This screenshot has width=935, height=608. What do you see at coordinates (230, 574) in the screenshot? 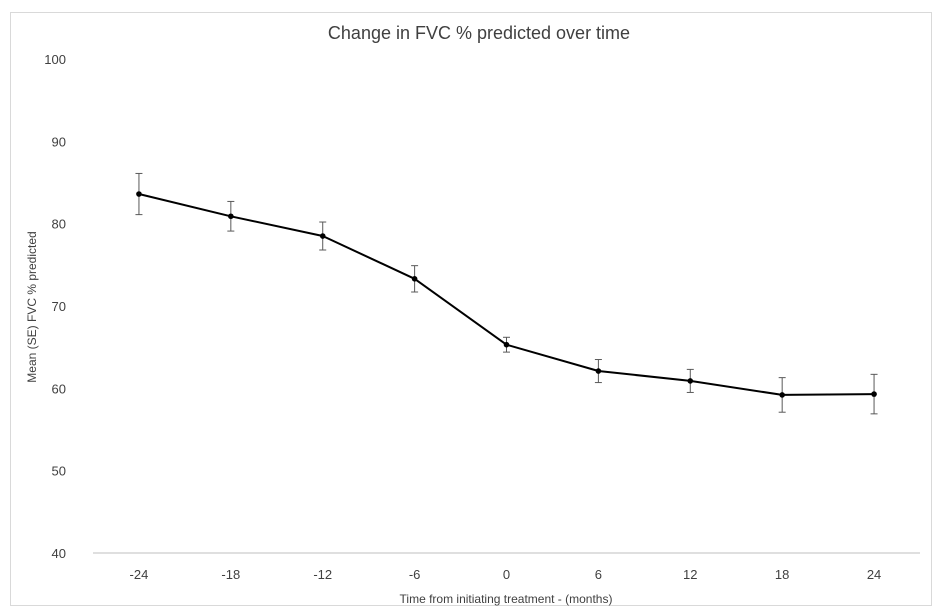
I see `x-tick-label: -18` at bounding box center [230, 574].